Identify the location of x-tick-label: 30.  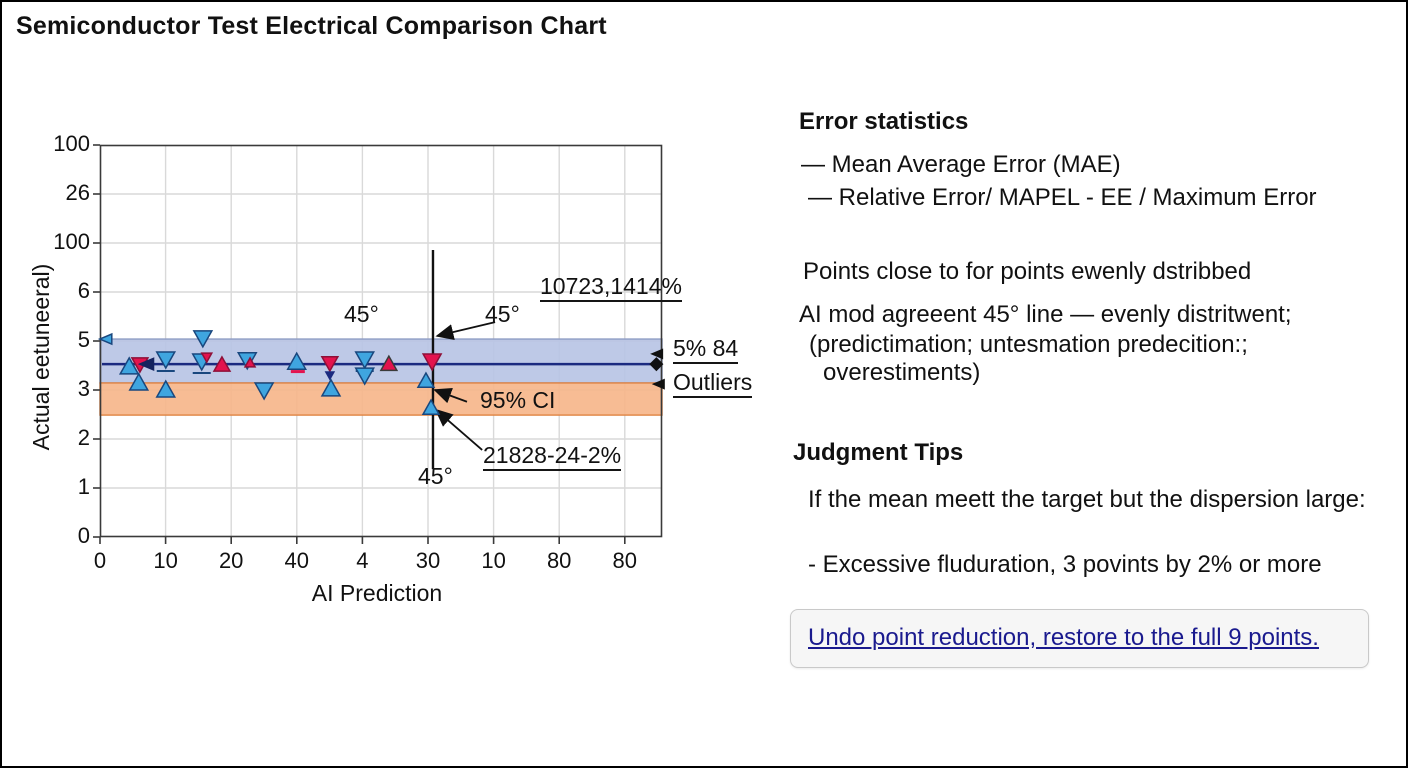
(428, 560).